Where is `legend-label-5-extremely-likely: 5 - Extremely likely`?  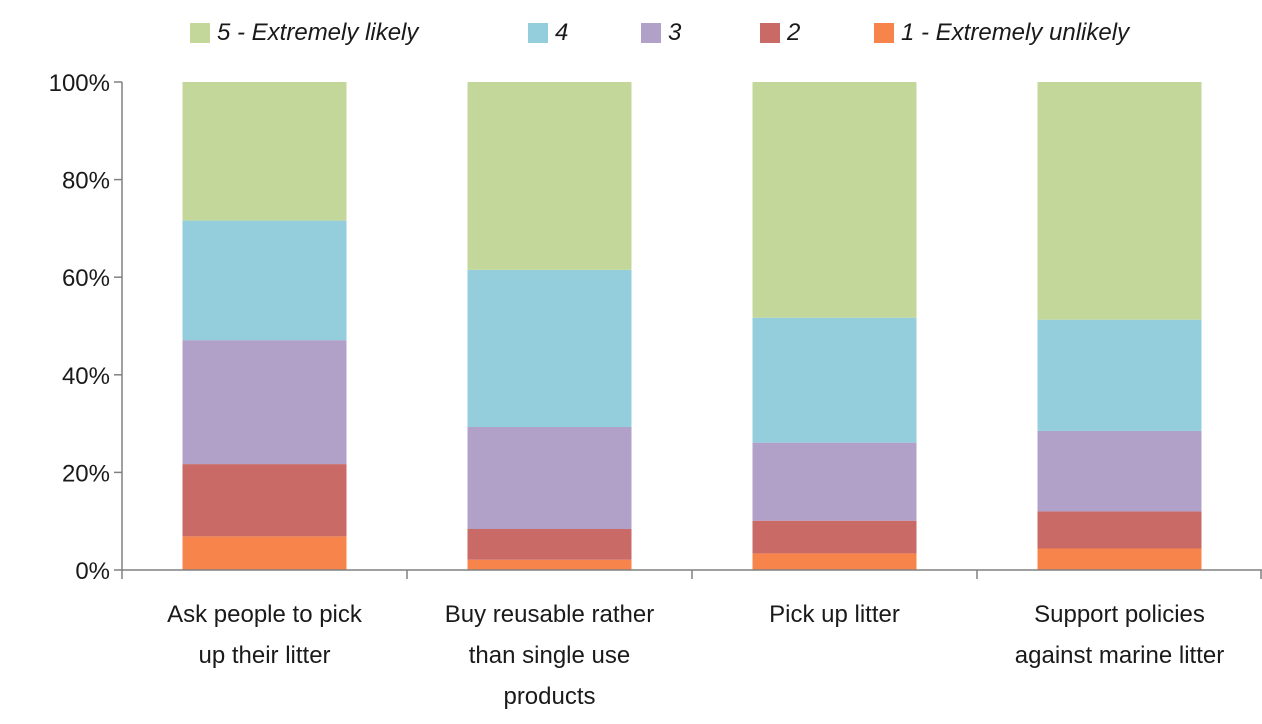
legend-label-5-extremely-likely: 5 - Extremely likely is located at coordinates (318, 32).